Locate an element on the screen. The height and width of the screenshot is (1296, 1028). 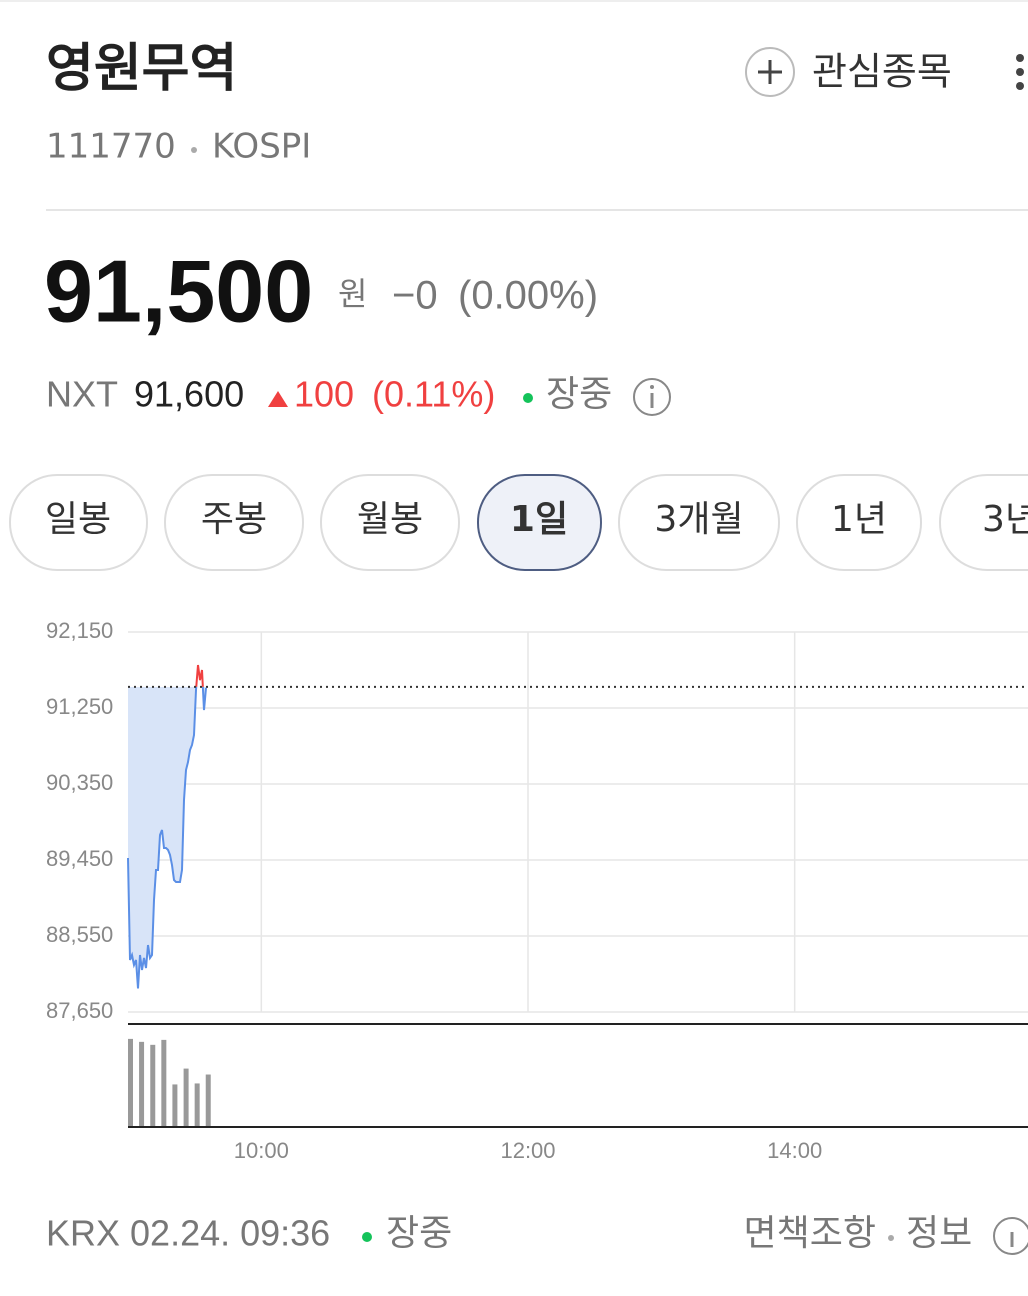
info-link: 정보 is located at coordinates (939, 1233).